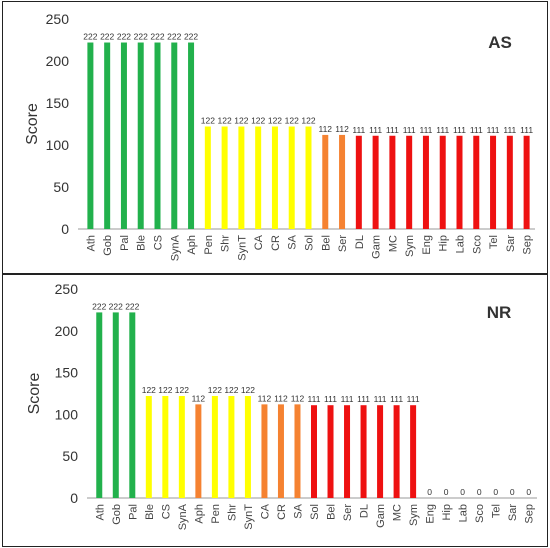 This screenshot has height=548, width=550. What do you see at coordinates (70, 456) in the screenshot?
I see `y-tick-label: 50` at bounding box center [70, 456].